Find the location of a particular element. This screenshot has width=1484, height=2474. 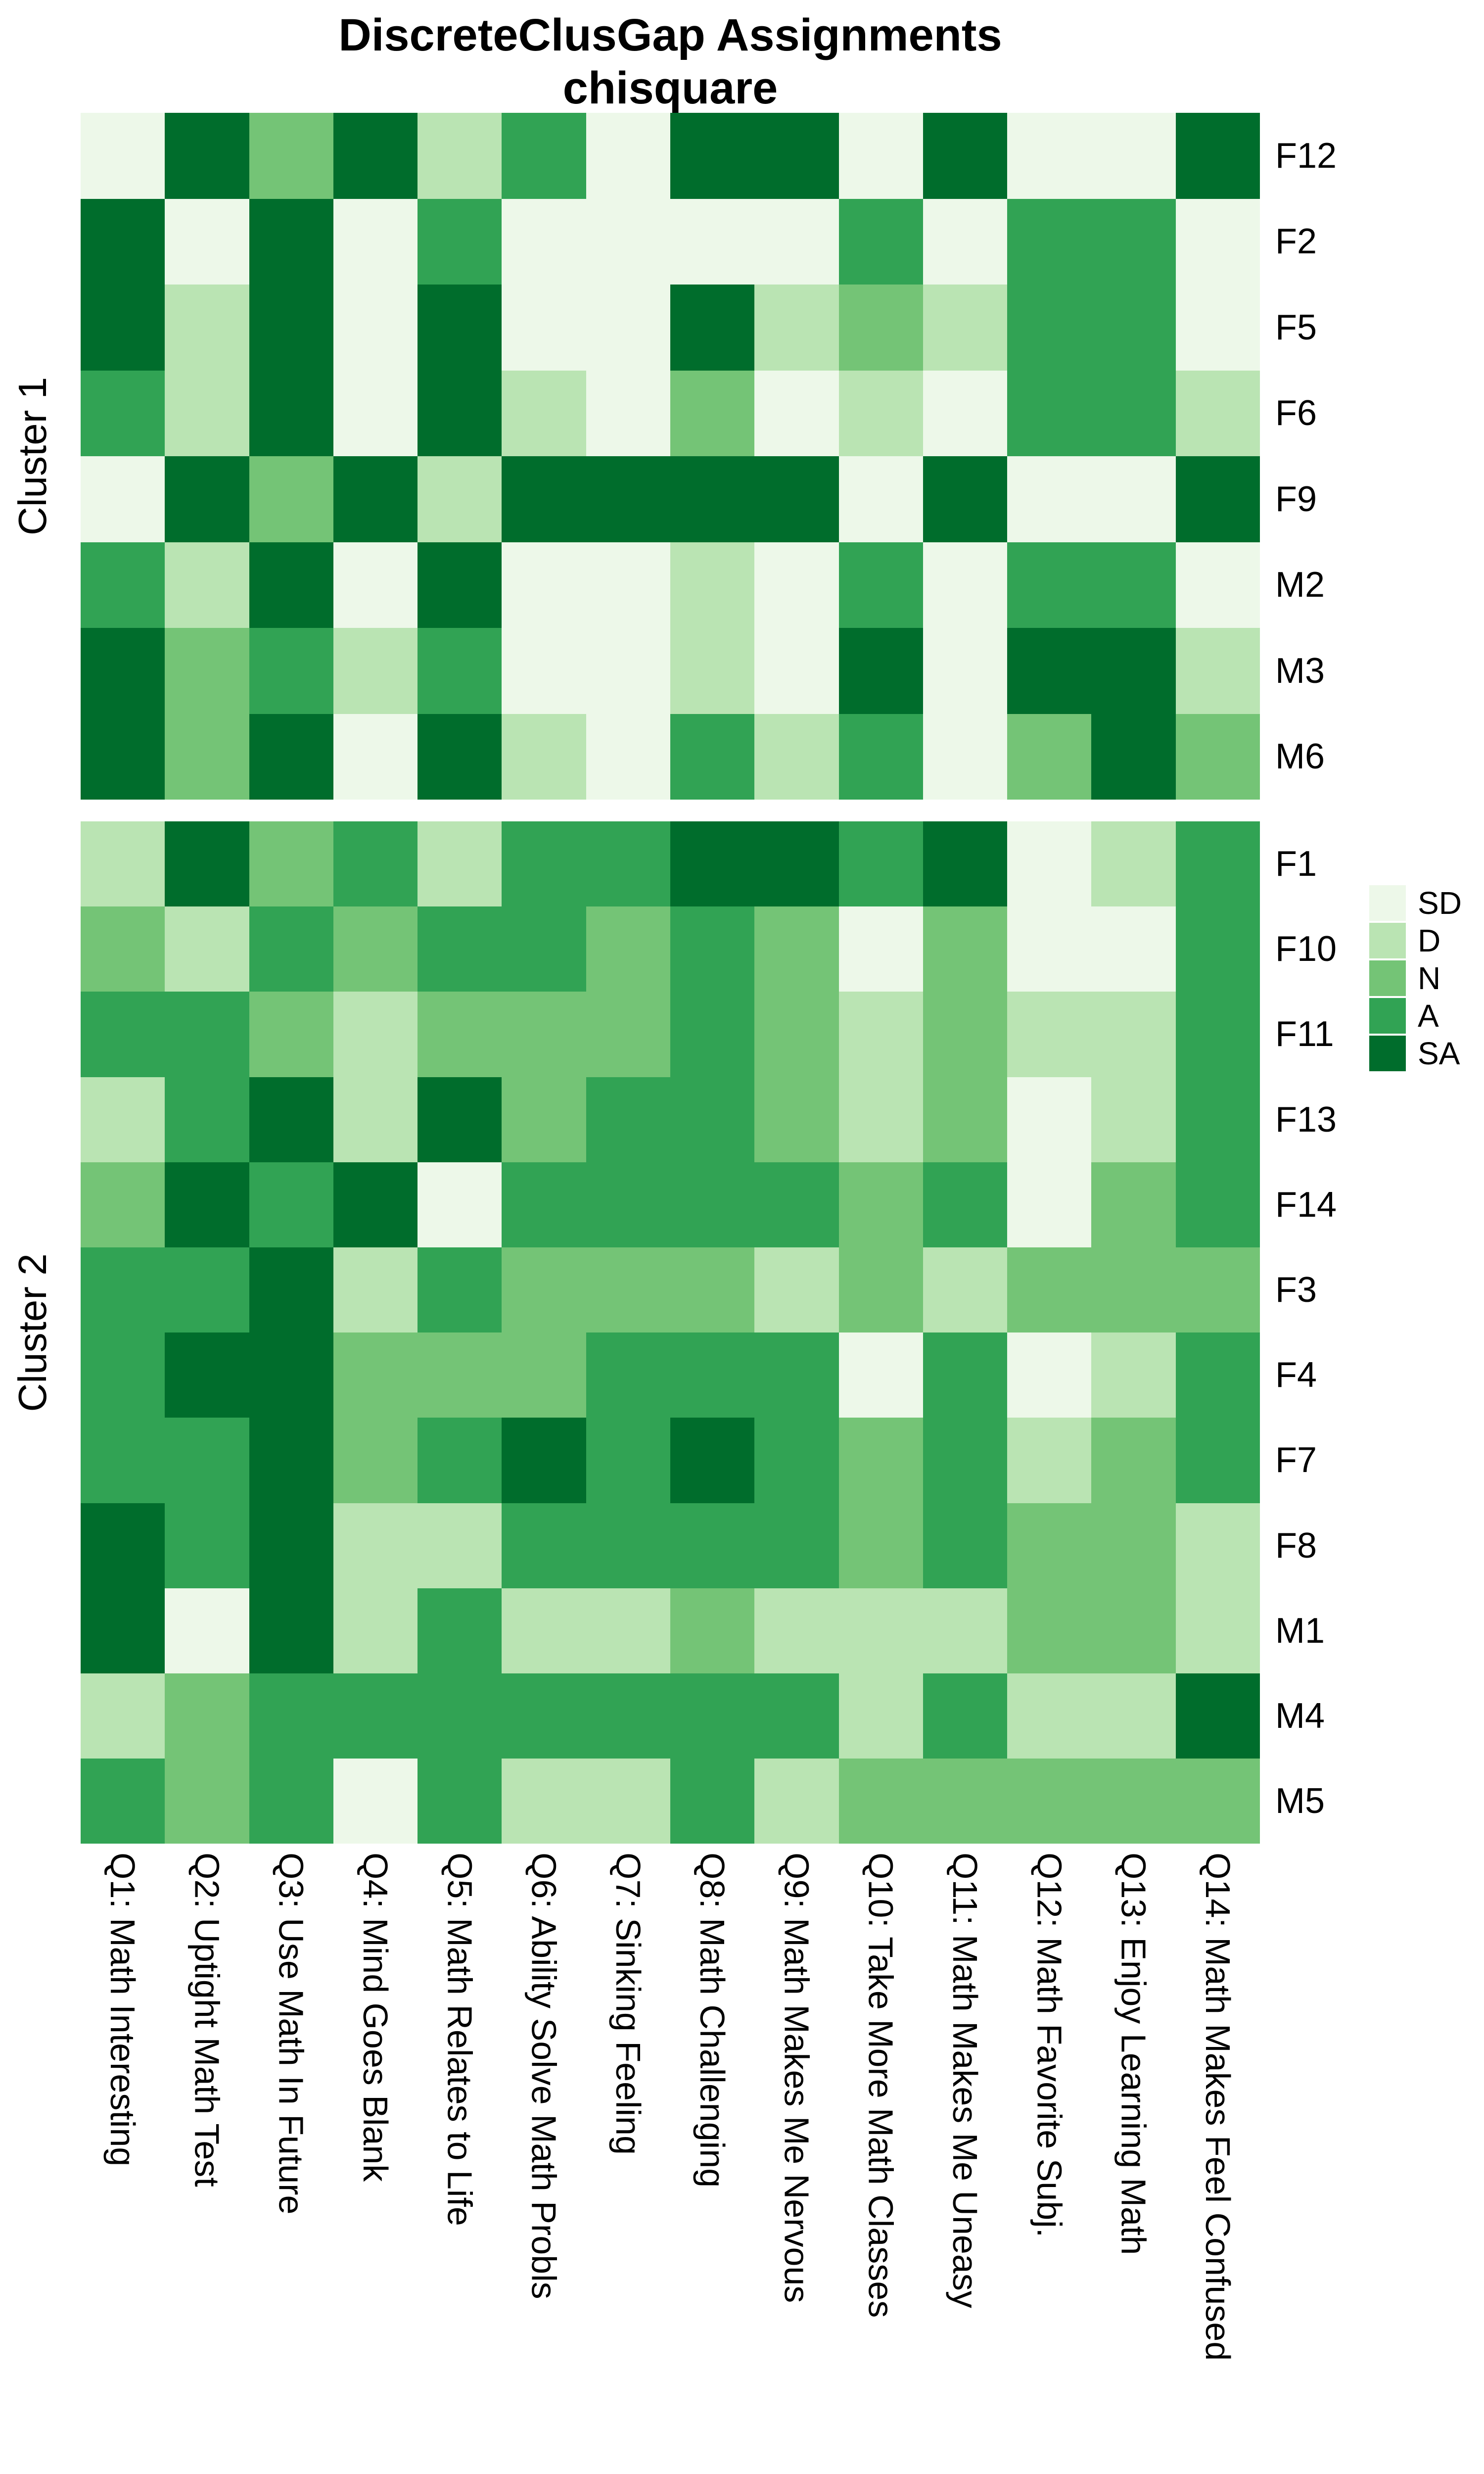

legend-entry: SA is located at coordinates (1415, 1054).